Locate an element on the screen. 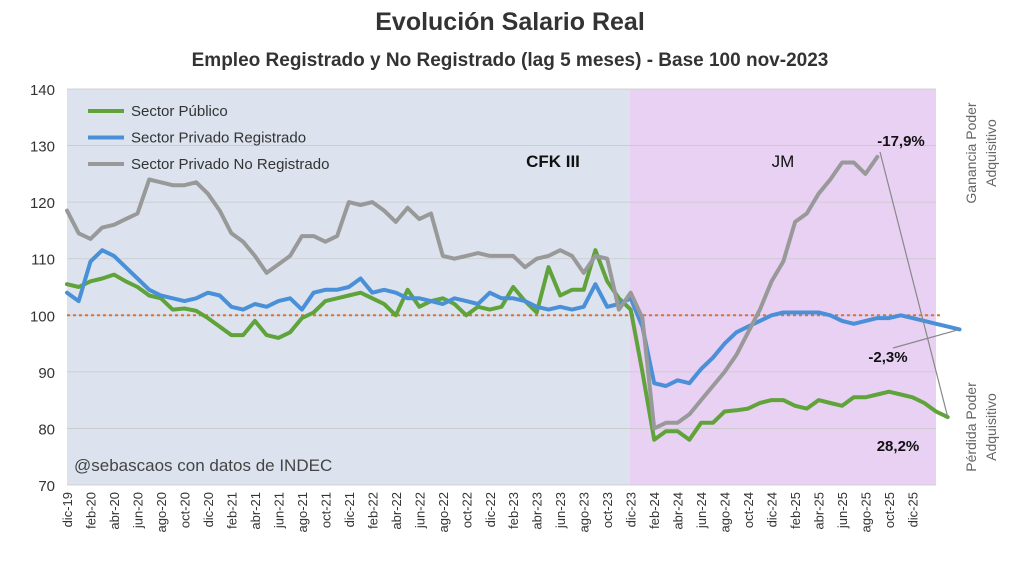  y-tick-label: 100 is located at coordinates (42, 316).